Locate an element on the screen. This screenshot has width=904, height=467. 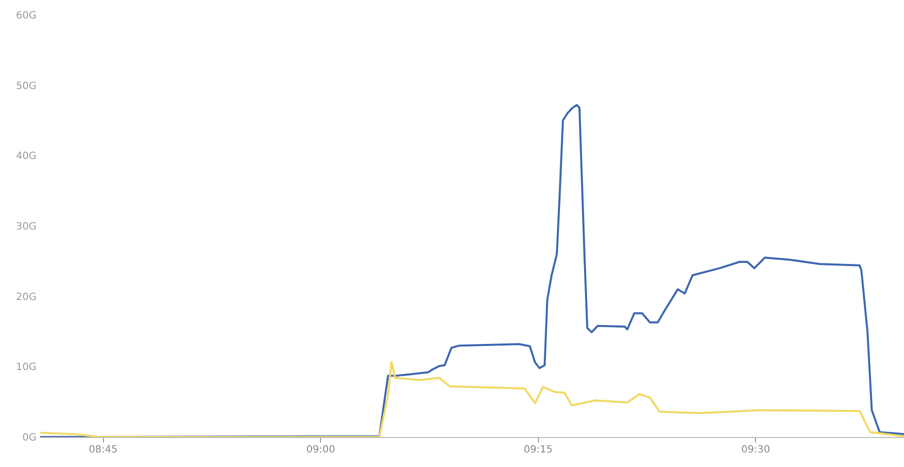
y-tick-label: 10G is located at coordinates (26, 368).